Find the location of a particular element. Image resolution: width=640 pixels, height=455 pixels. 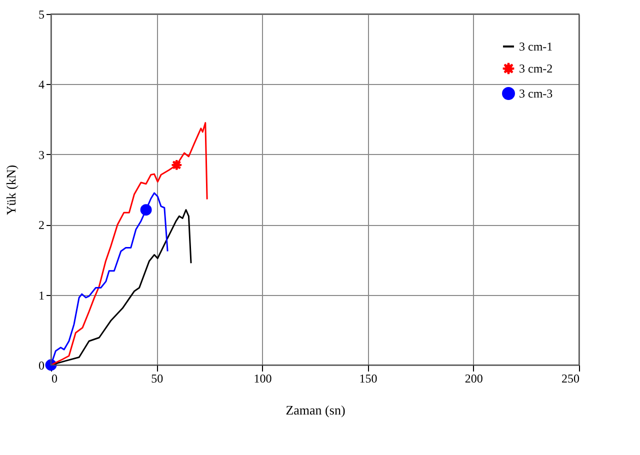

x-axis-title: Zaman (sn) is located at coordinates (316, 410).